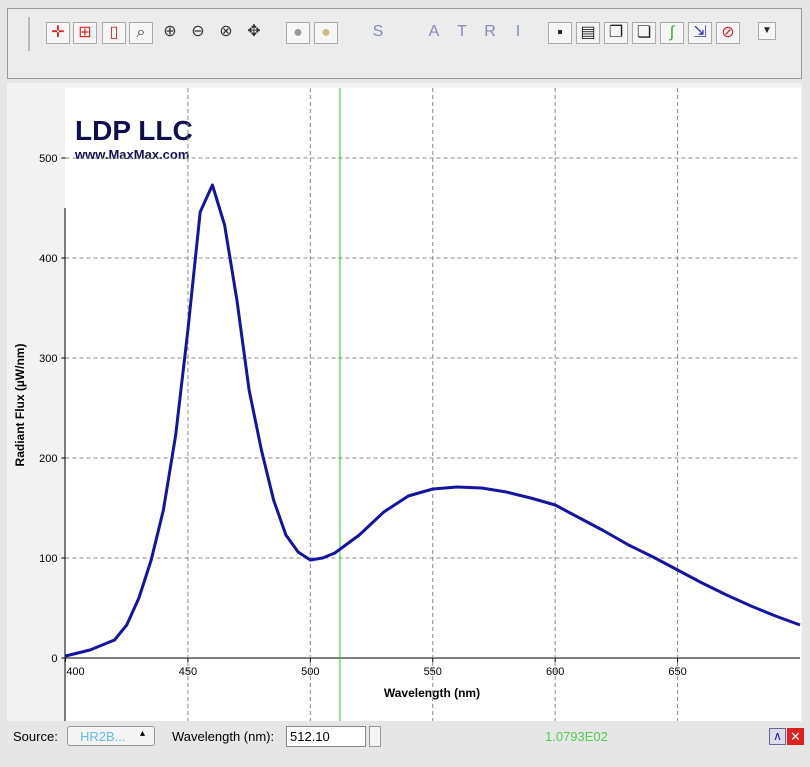 This screenshot has height=767, width=810. What do you see at coordinates (432, 693) in the screenshot?
I see `x-axis-label: Wavelength (nm)` at bounding box center [432, 693].